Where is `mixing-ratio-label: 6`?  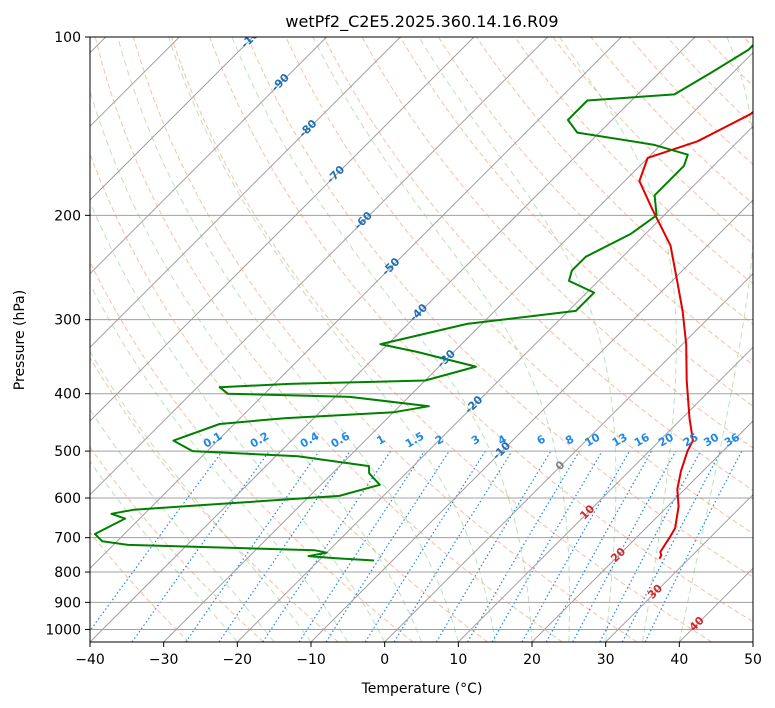 mixing-ratio-label: 6 is located at coordinates (541, 439).